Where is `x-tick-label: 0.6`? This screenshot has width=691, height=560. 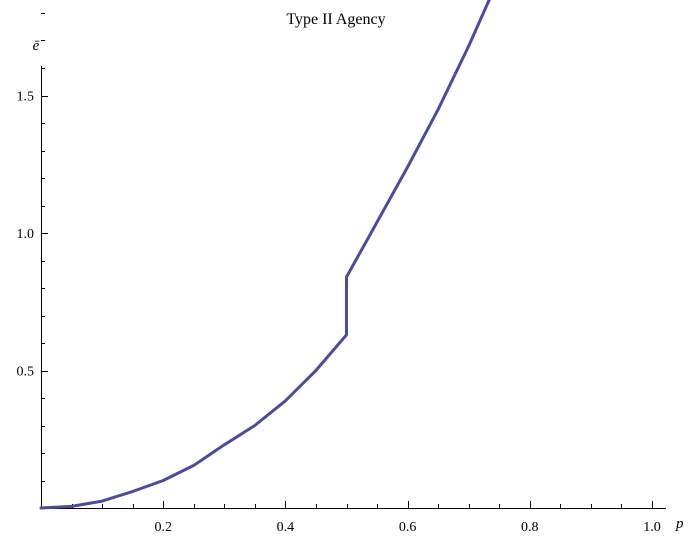 x-tick-label: 0.6 is located at coordinates (408, 527).